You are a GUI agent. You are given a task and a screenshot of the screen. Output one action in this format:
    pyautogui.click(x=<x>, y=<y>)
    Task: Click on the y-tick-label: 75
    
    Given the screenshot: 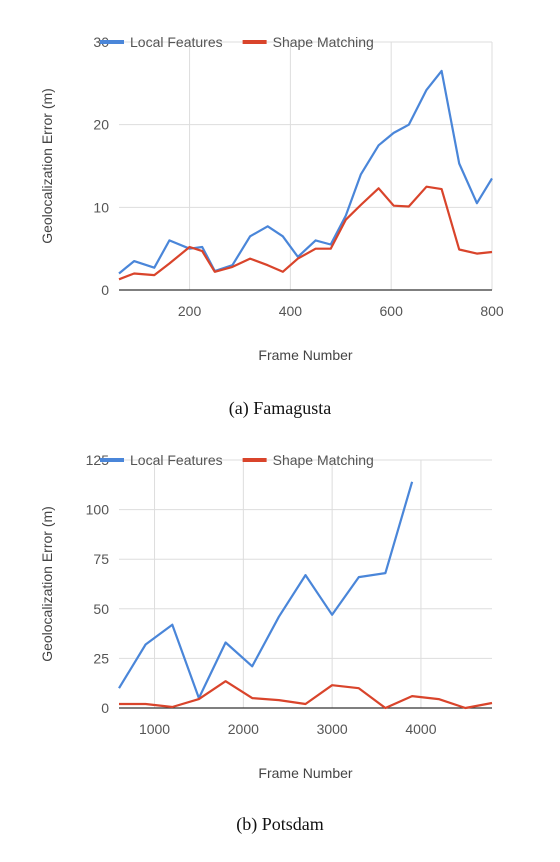 What is the action you would take?
    pyautogui.click(x=101, y=559)
    